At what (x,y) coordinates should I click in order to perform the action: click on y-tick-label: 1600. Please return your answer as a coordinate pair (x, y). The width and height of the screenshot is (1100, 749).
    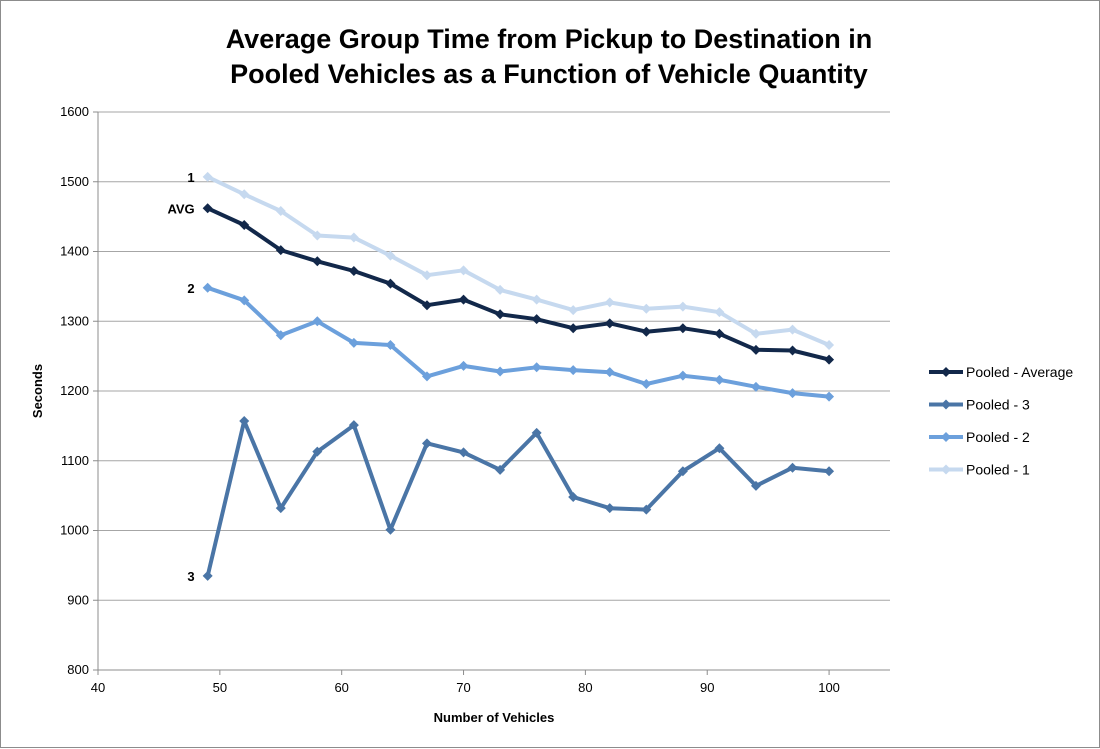
    Looking at the image, I should click on (74, 111).